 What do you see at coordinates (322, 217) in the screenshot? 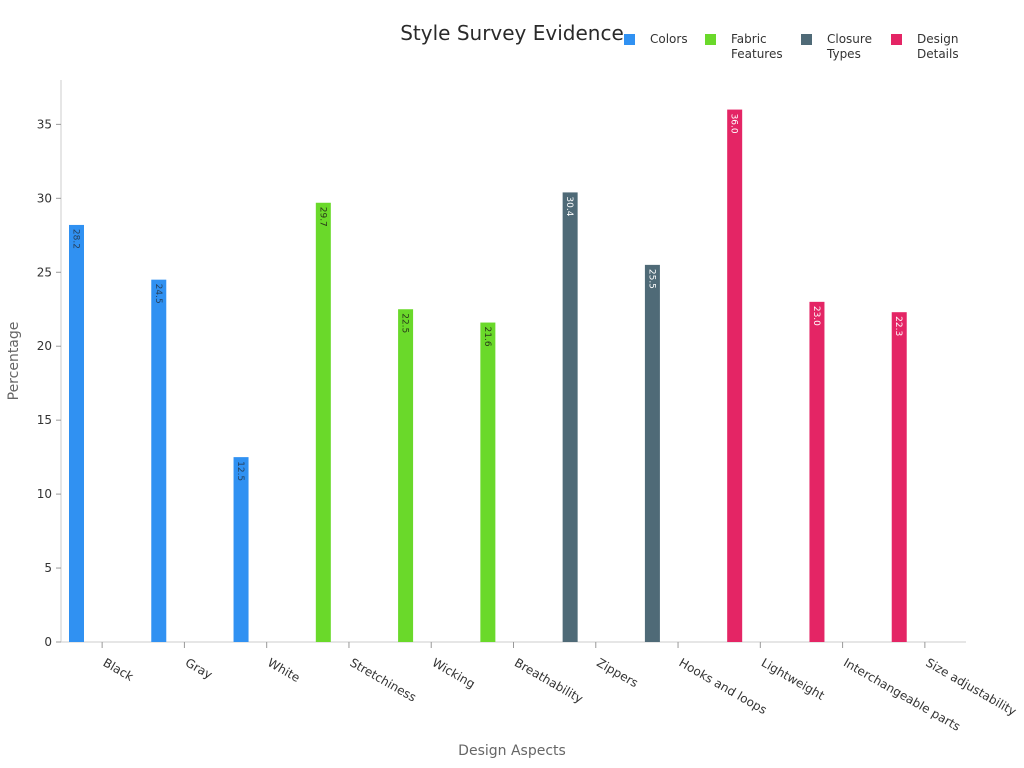
I see `bar-data-label: 29.7` at bounding box center [322, 217].